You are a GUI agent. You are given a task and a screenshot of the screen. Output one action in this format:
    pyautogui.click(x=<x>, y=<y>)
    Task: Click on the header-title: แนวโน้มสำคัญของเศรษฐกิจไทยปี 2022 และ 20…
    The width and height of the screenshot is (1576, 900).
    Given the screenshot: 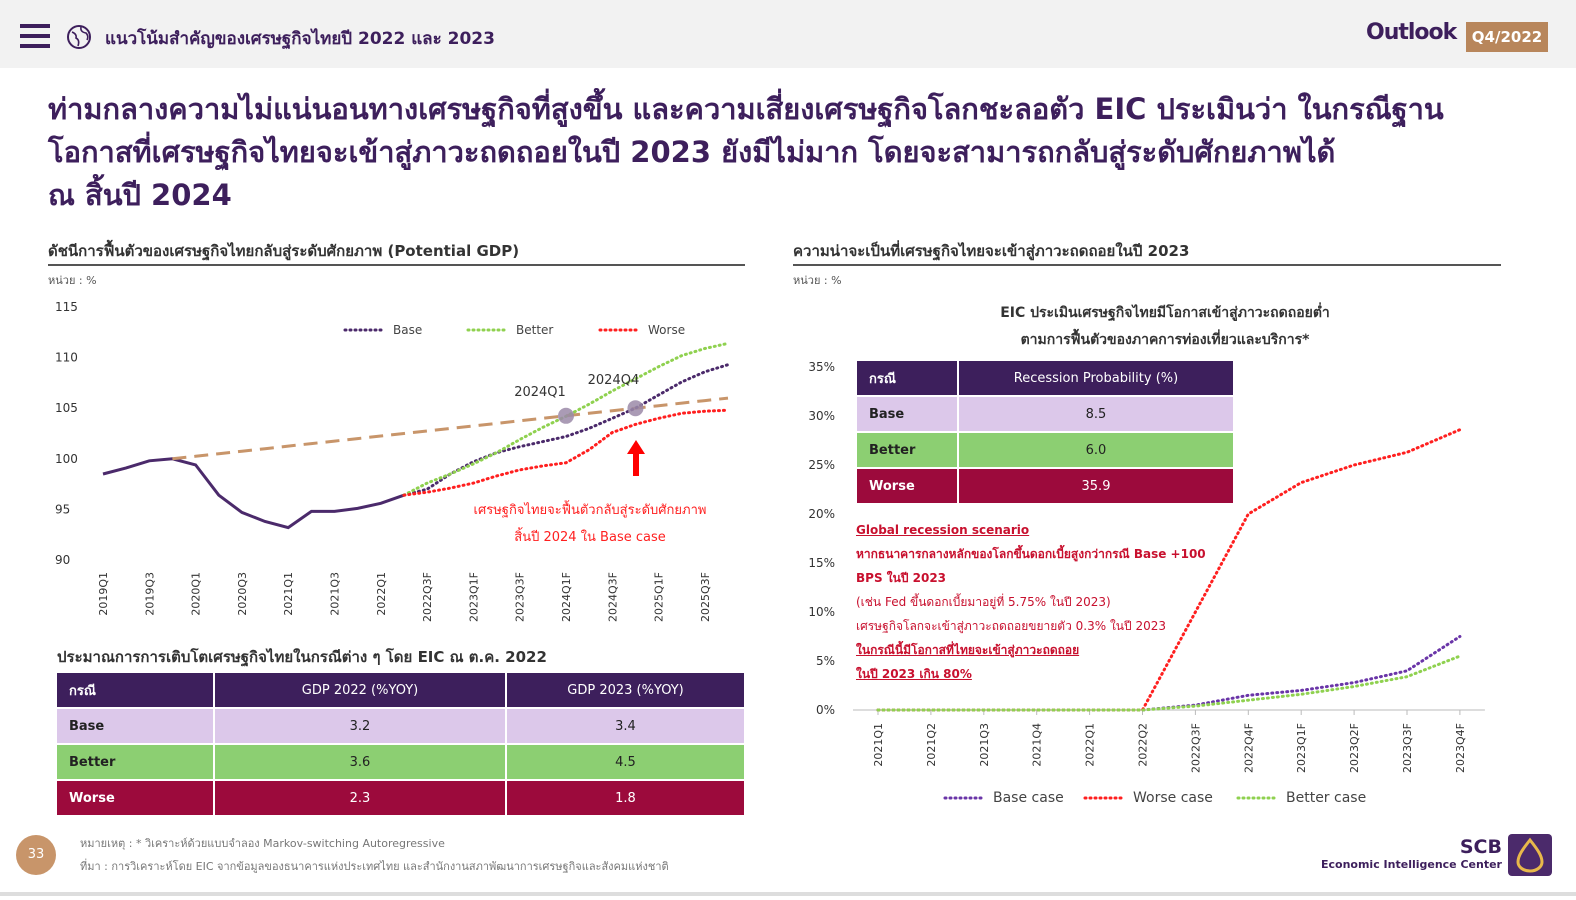 What is the action you would take?
    pyautogui.click(x=300, y=39)
    